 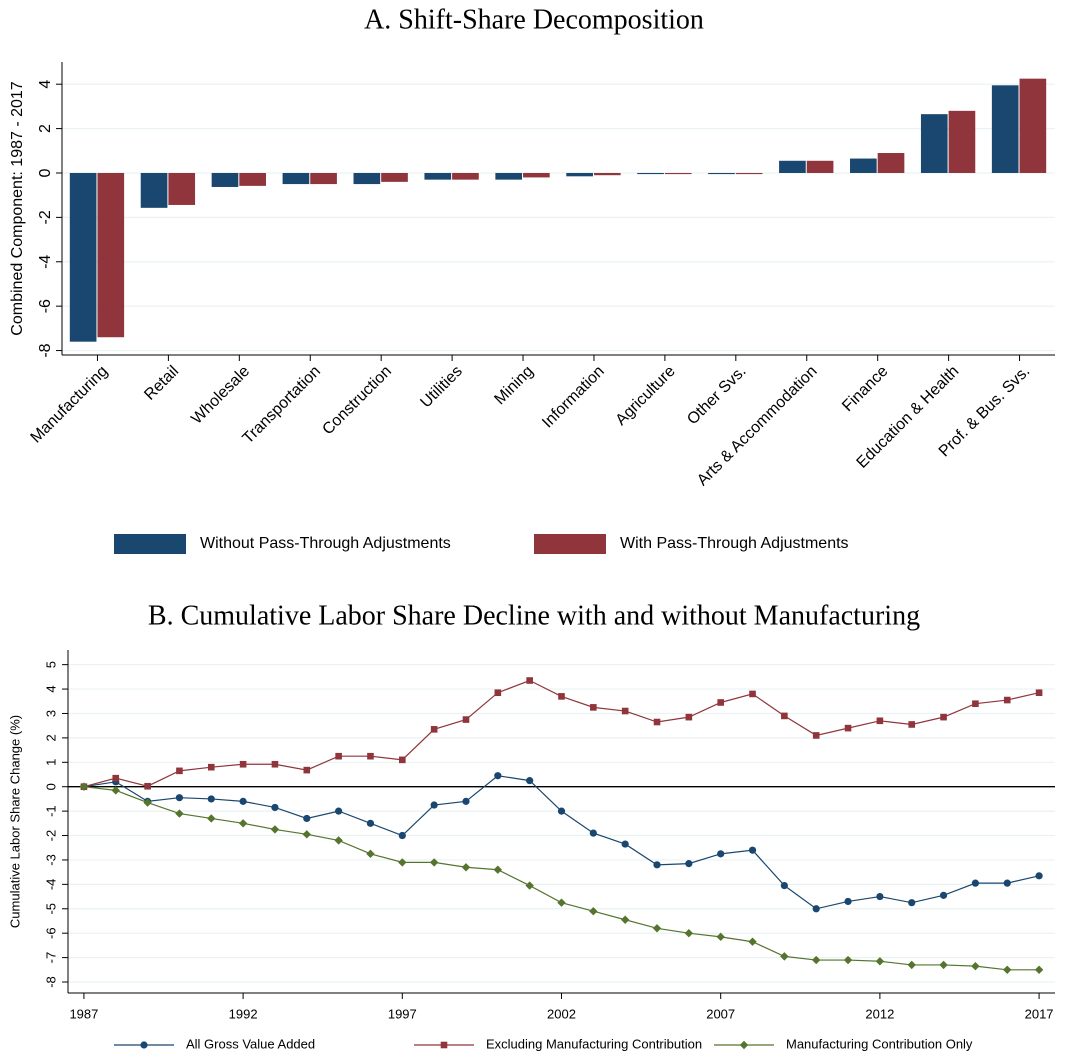 I want to click on x-tick-label: Retail, so click(x=161, y=383).